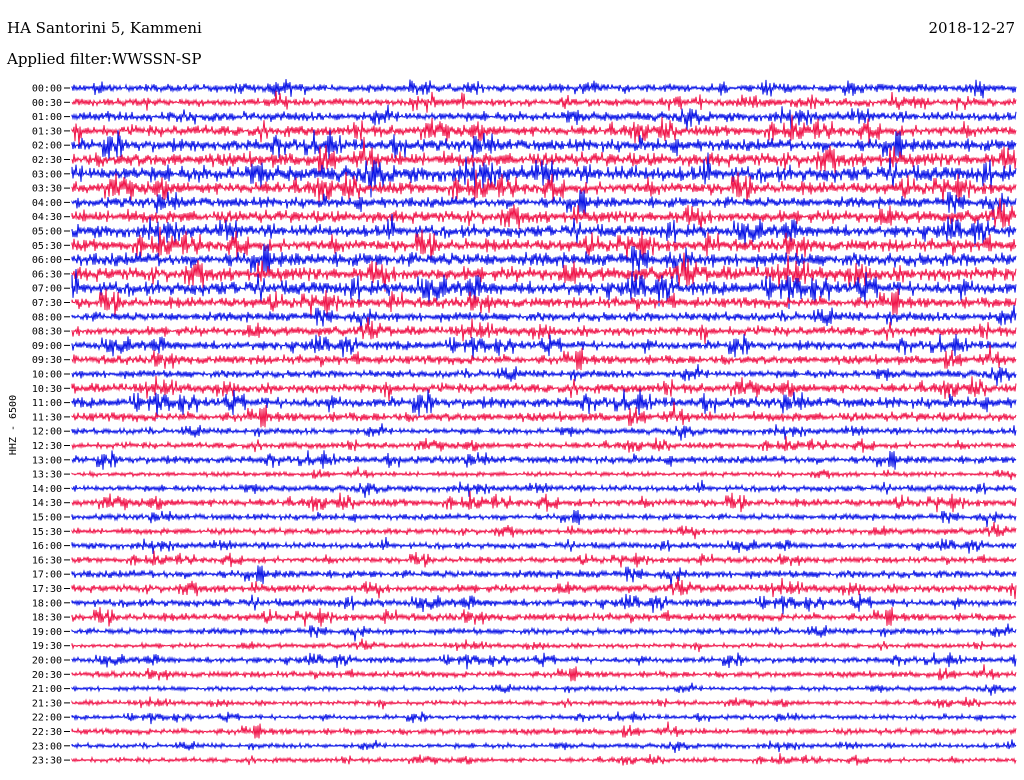  Describe the element at coordinates (971, 28) in the screenshot. I see `record-date: 2018-12-27` at that location.